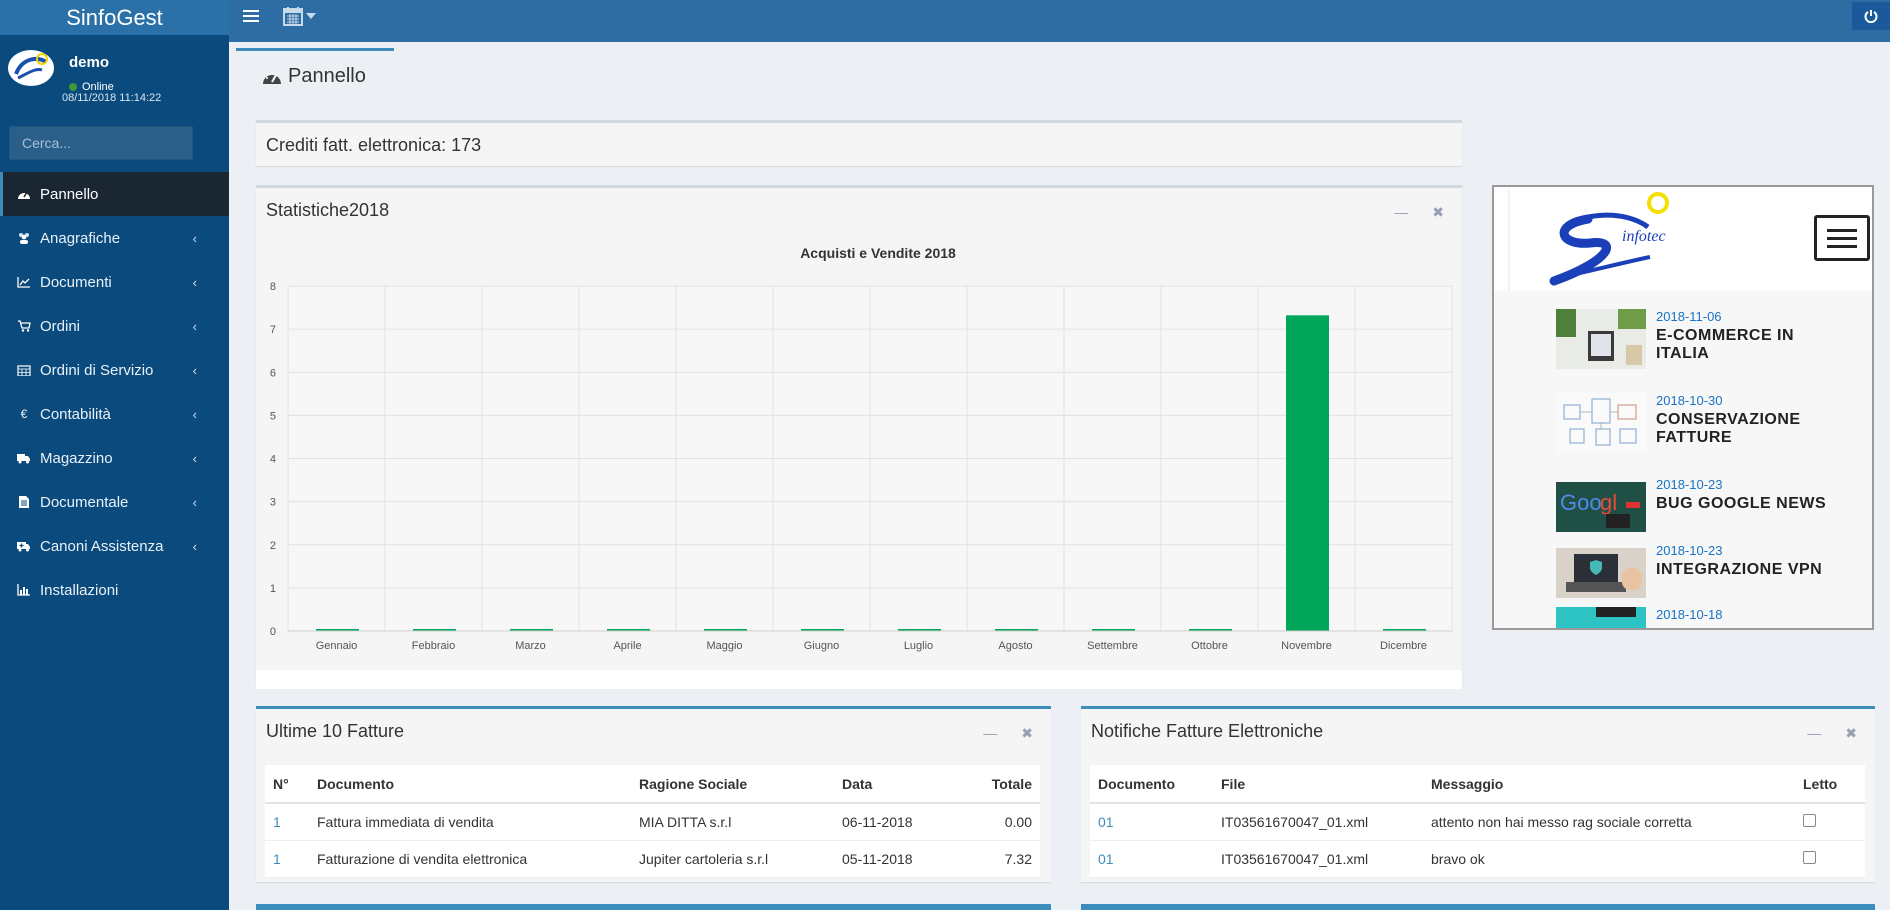  Describe the element at coordinates (1478, 907) in the screenshot. I see `next-box-top-border` at that location.